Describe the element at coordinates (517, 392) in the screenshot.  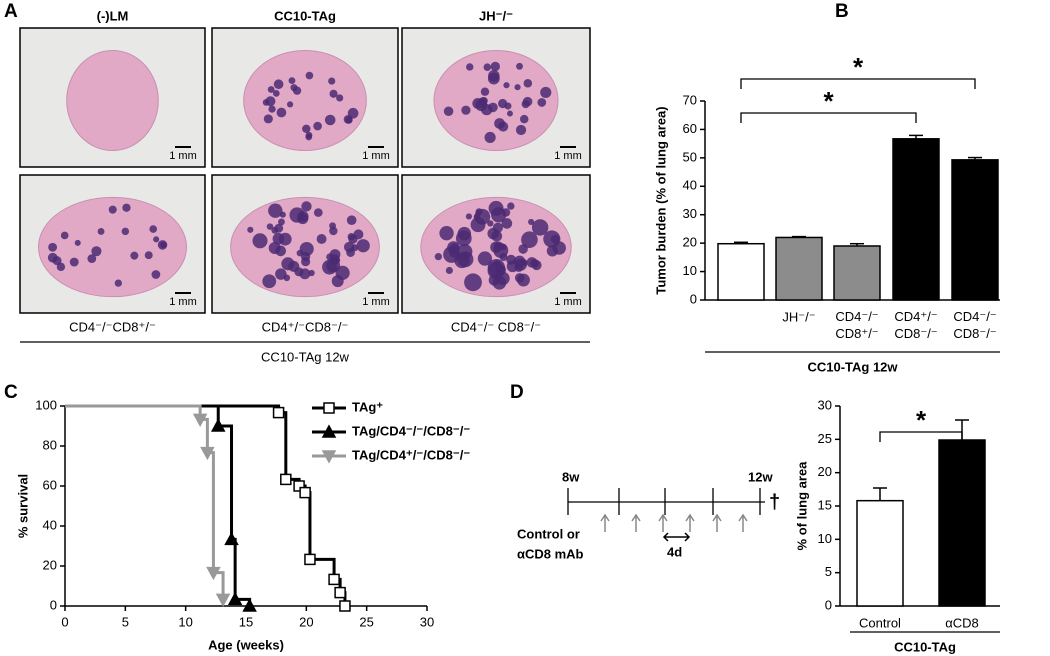
I see `panel-label: D` at that location.